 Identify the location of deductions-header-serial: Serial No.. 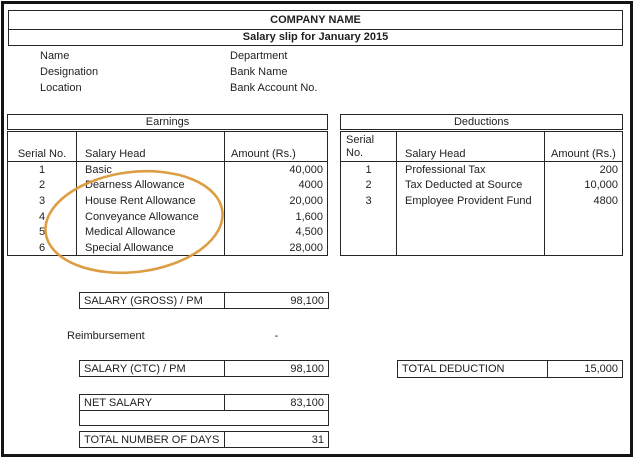
(369, 146).